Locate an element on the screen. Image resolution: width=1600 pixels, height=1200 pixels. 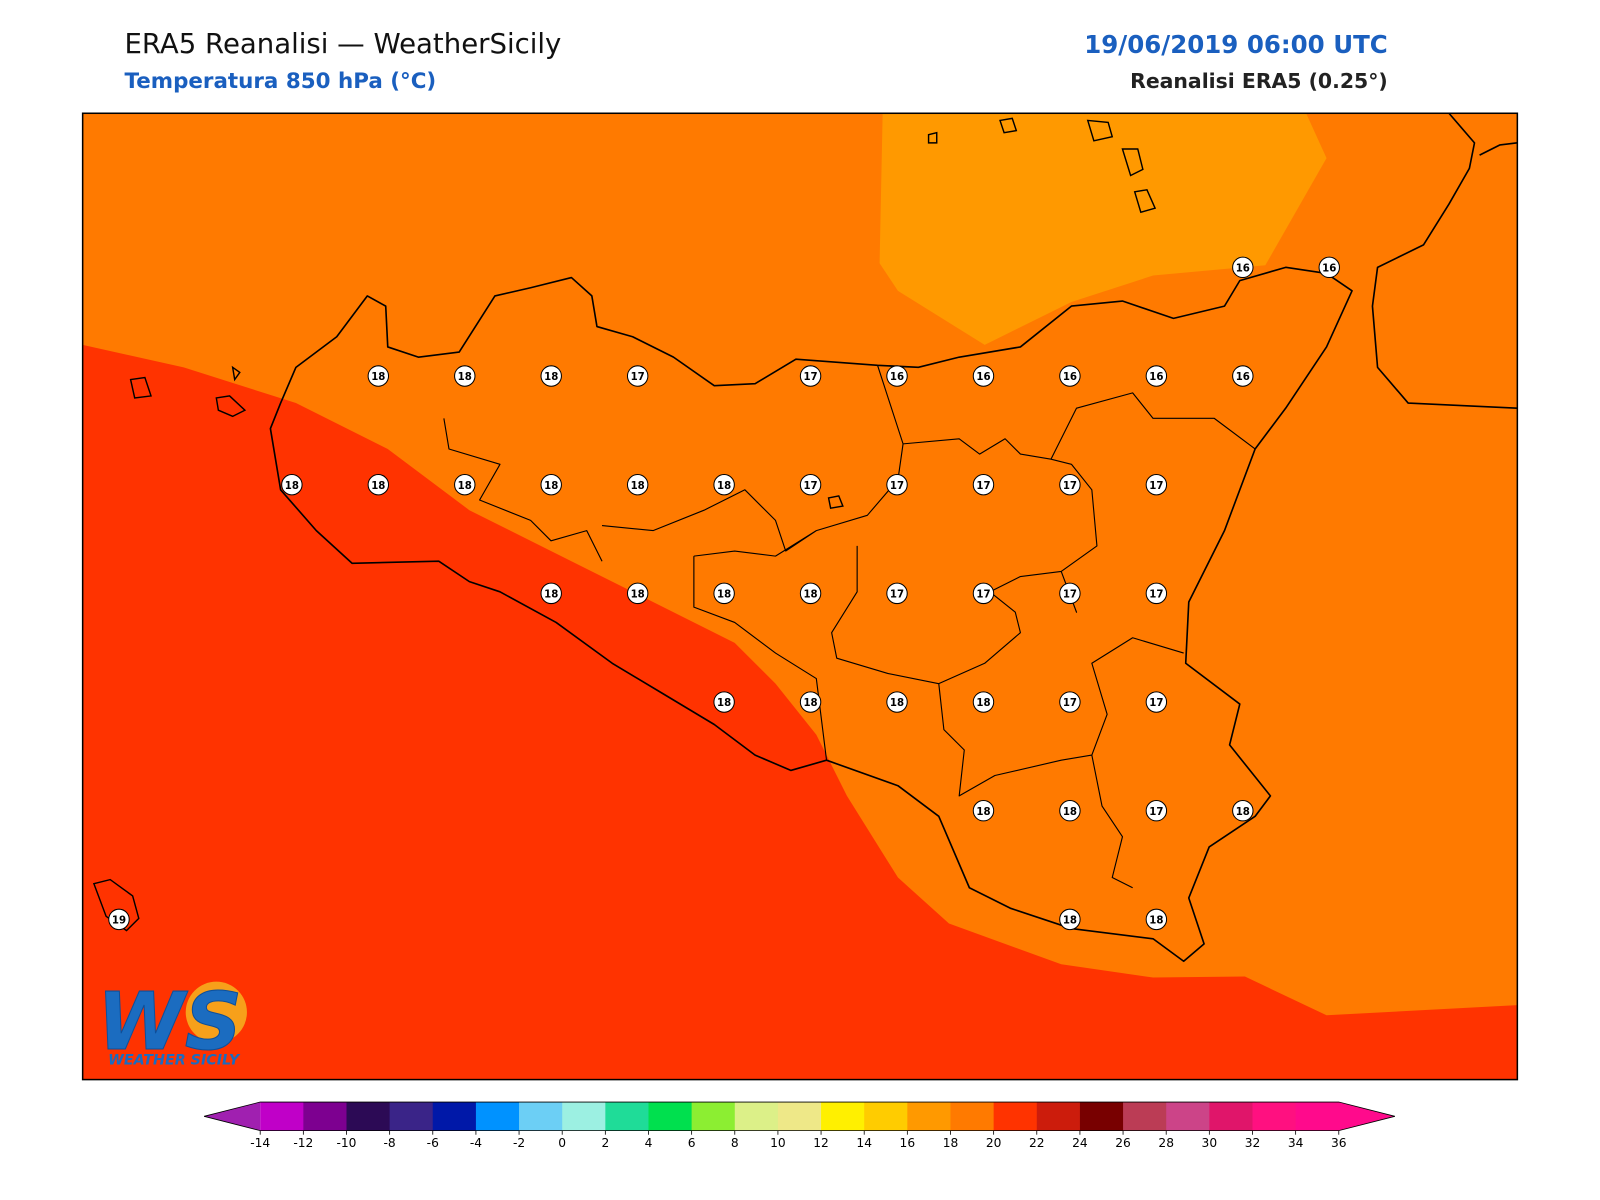
colorbar-tick-label: 16 is located at coordinates (908, 1143).